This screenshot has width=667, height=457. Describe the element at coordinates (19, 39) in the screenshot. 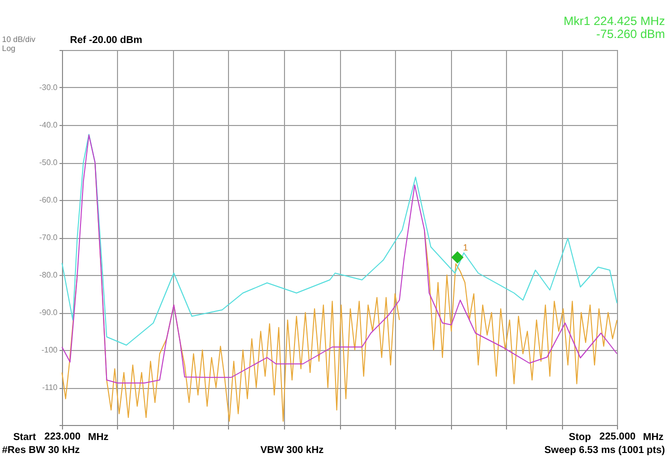

I see `text: 10 dB/div` at that location.